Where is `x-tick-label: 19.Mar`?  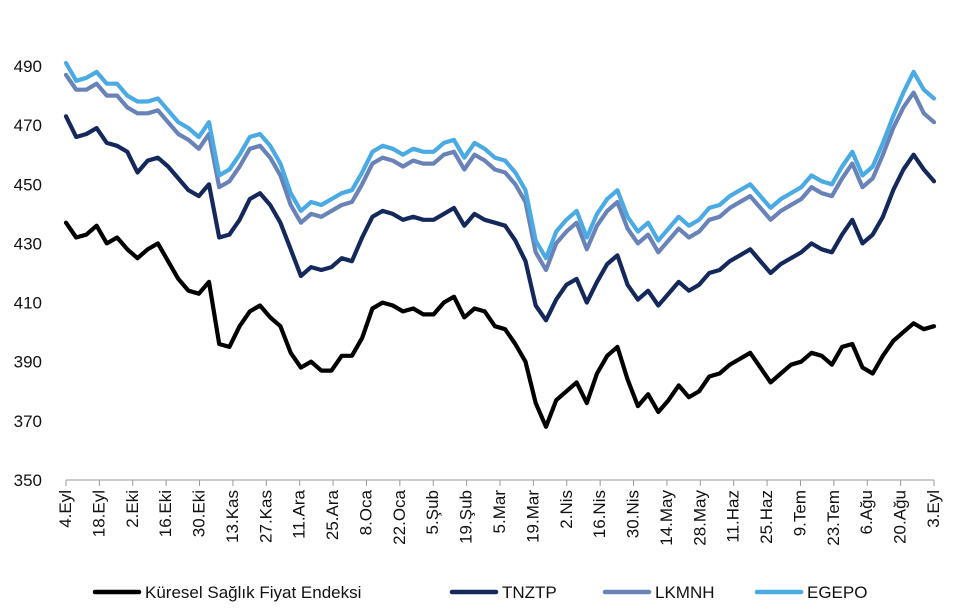 x-tick-label: 19.Mar is located at coordinates (532, 516).